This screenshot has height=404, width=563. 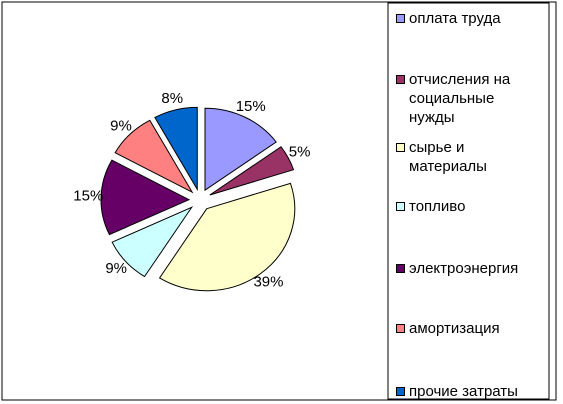 What do you see at coordinates (300, 152) in the screenshot?
I see `data-label: 5%` at bounding box center [300, 152].